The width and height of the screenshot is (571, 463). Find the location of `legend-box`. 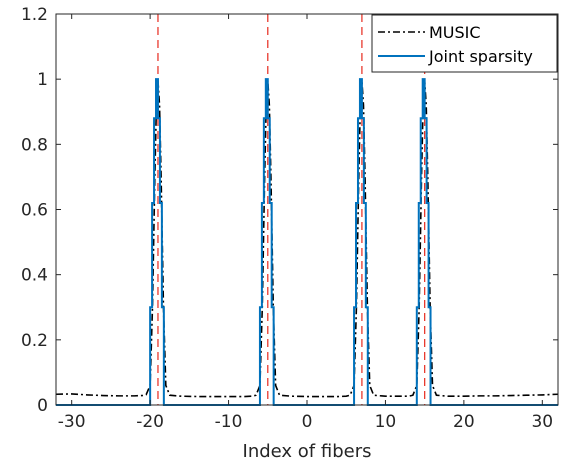

legend-box is located at coordinates (464, 43).